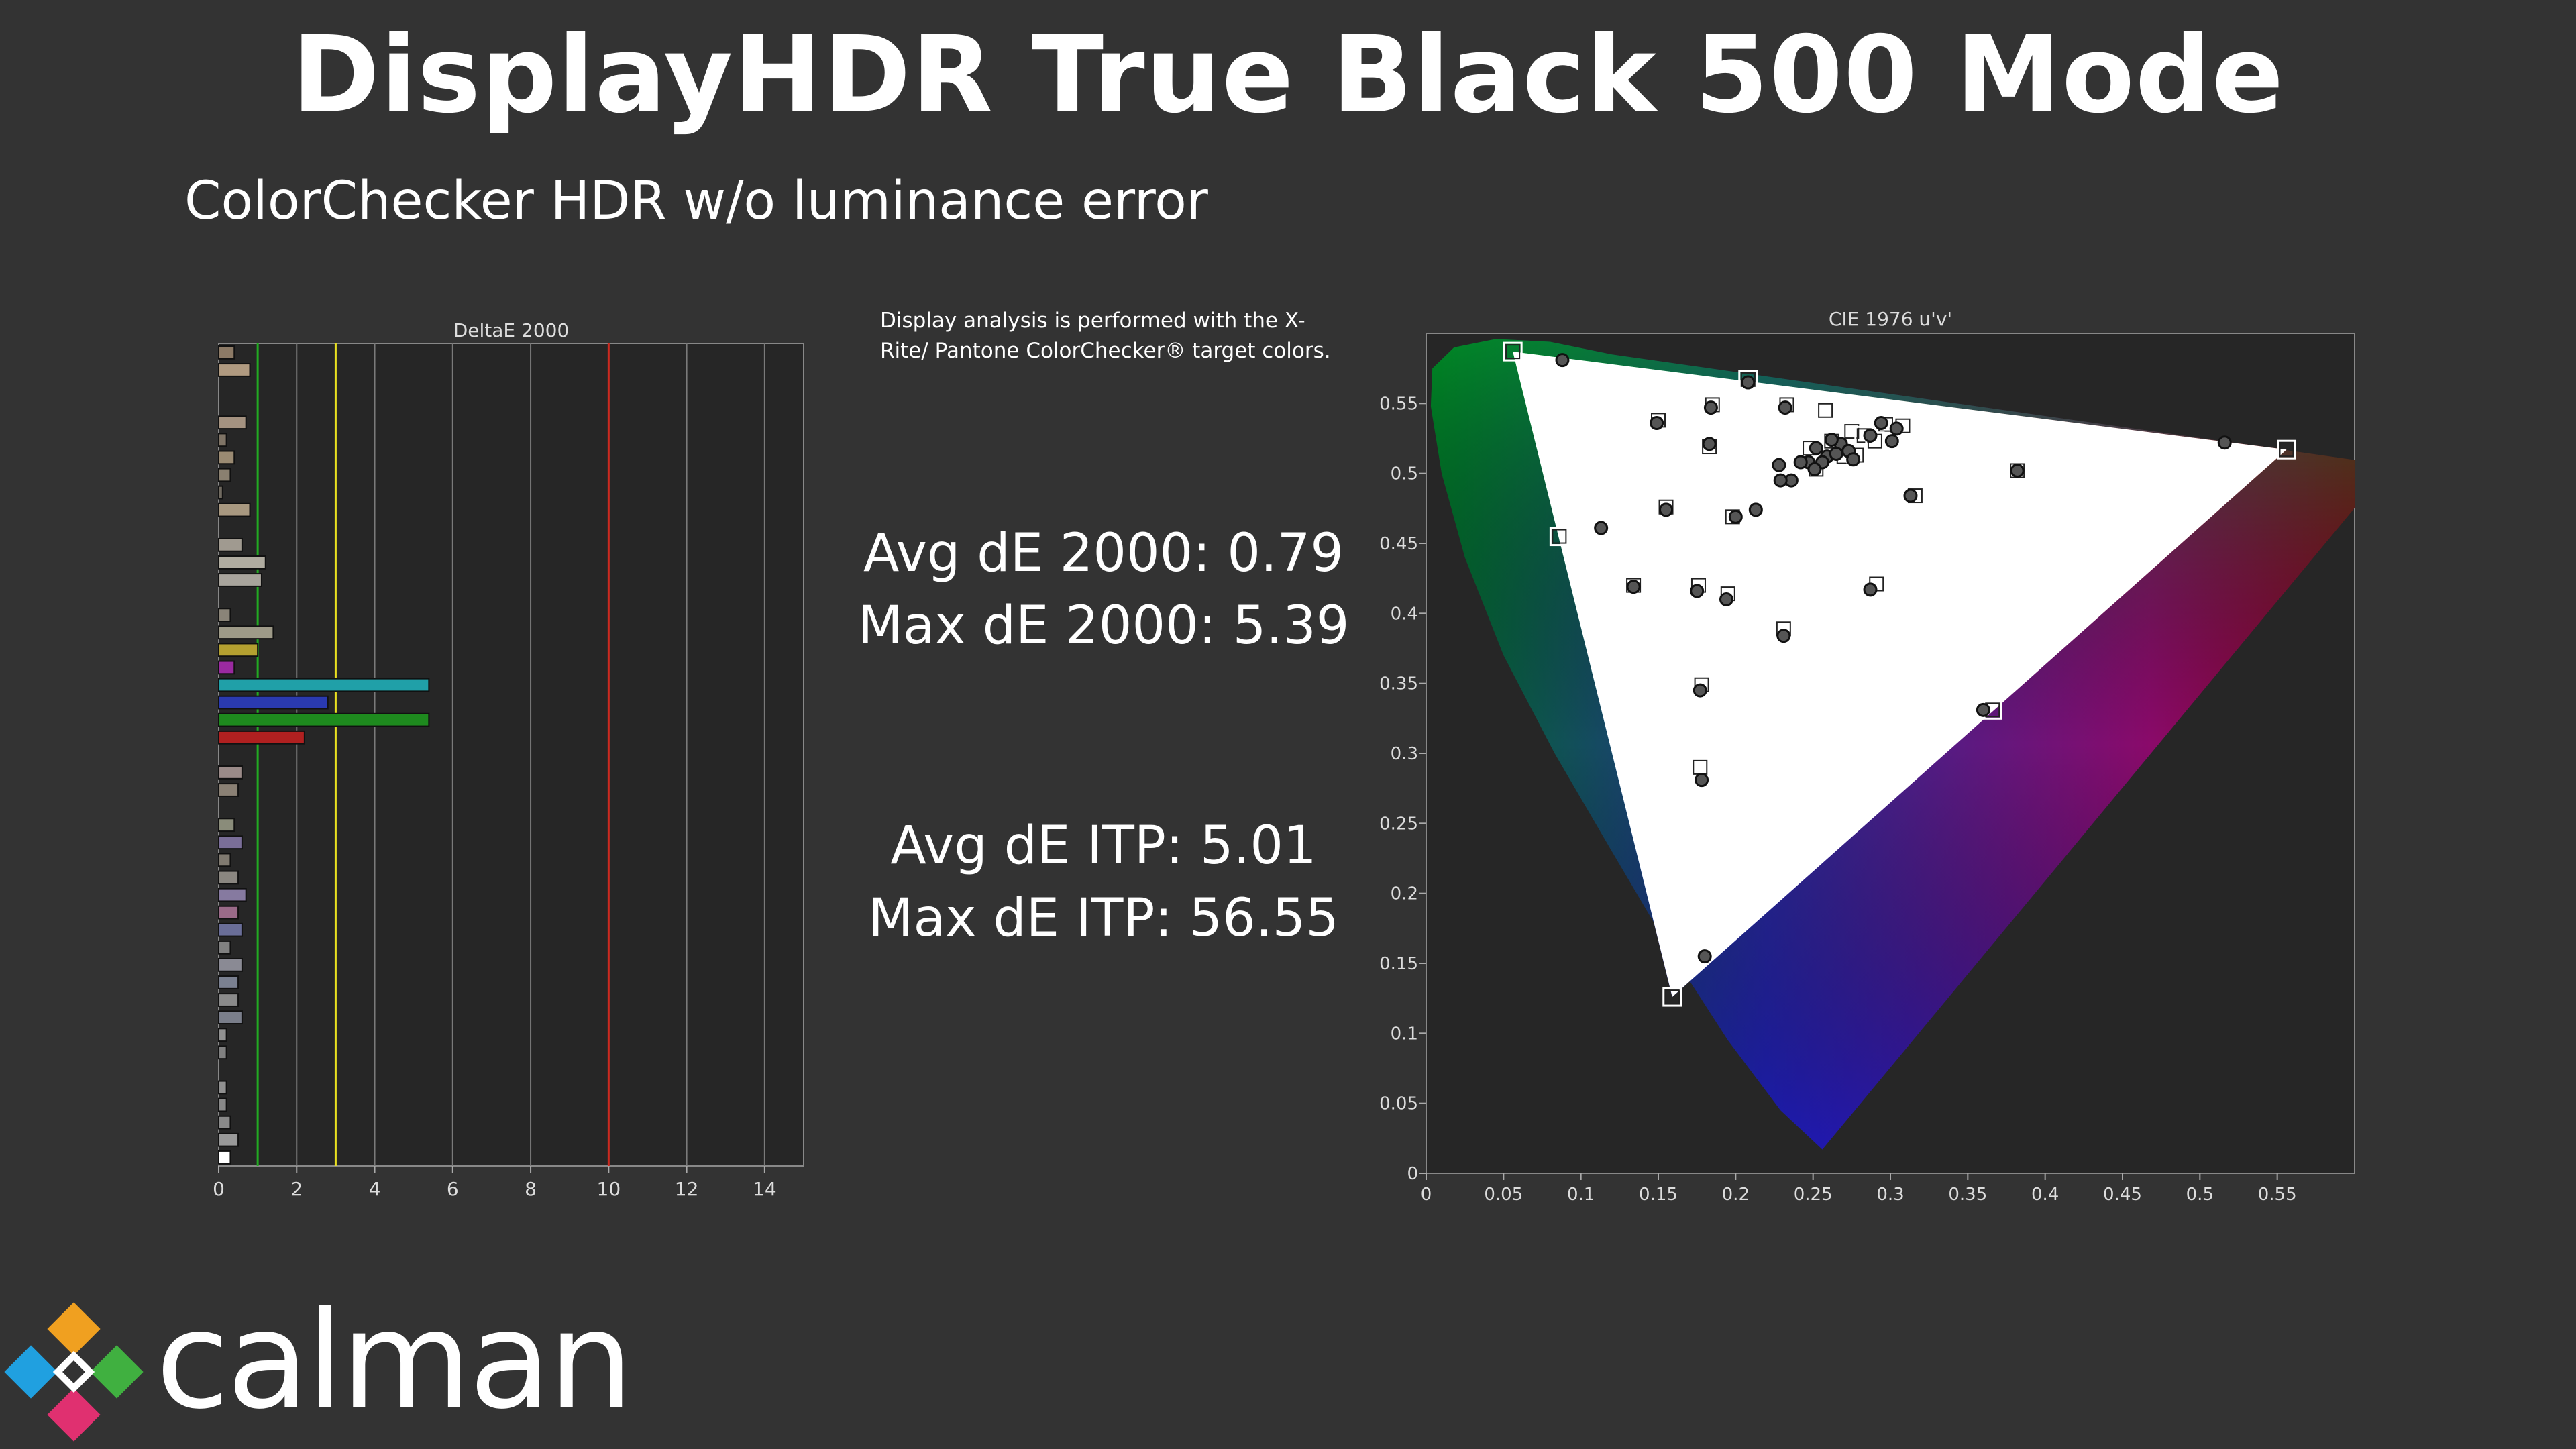  What do you see at coordinates (2045, 1195) in the screenshot?
I see `cie-x-tick-label: 0.4` at bounding box center [2045, 1195].